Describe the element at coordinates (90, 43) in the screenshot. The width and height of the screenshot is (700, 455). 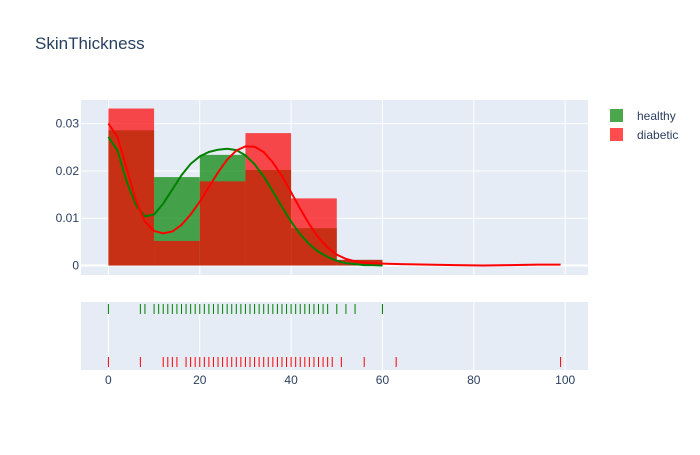
I see `chart-title: SkinThickness` at that location.